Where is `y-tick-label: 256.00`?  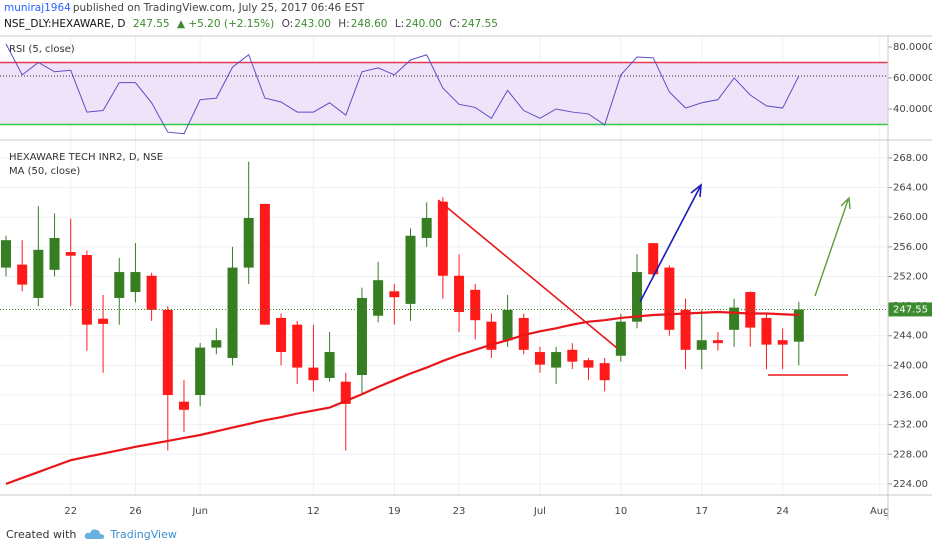 y-tick-label: 256.00 is located at coordinates (910, 247).